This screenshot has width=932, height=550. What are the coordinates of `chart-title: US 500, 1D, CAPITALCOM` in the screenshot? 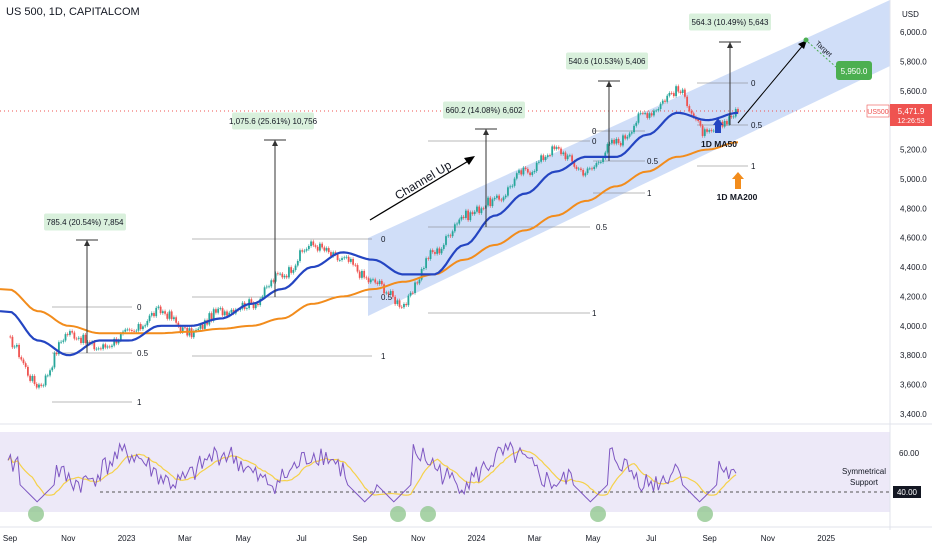 It's located at (73, 12).